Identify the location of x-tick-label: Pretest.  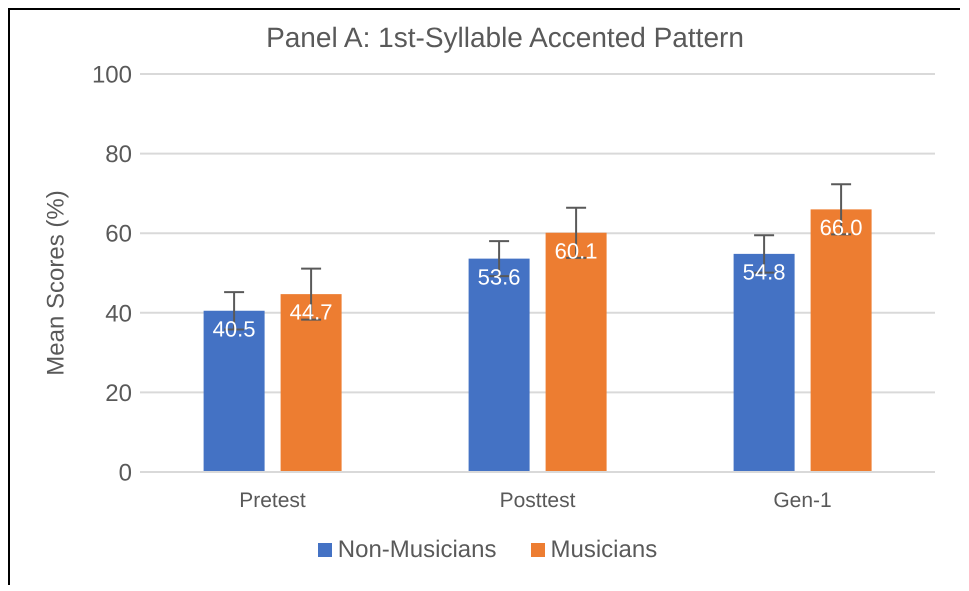
(272, 500).